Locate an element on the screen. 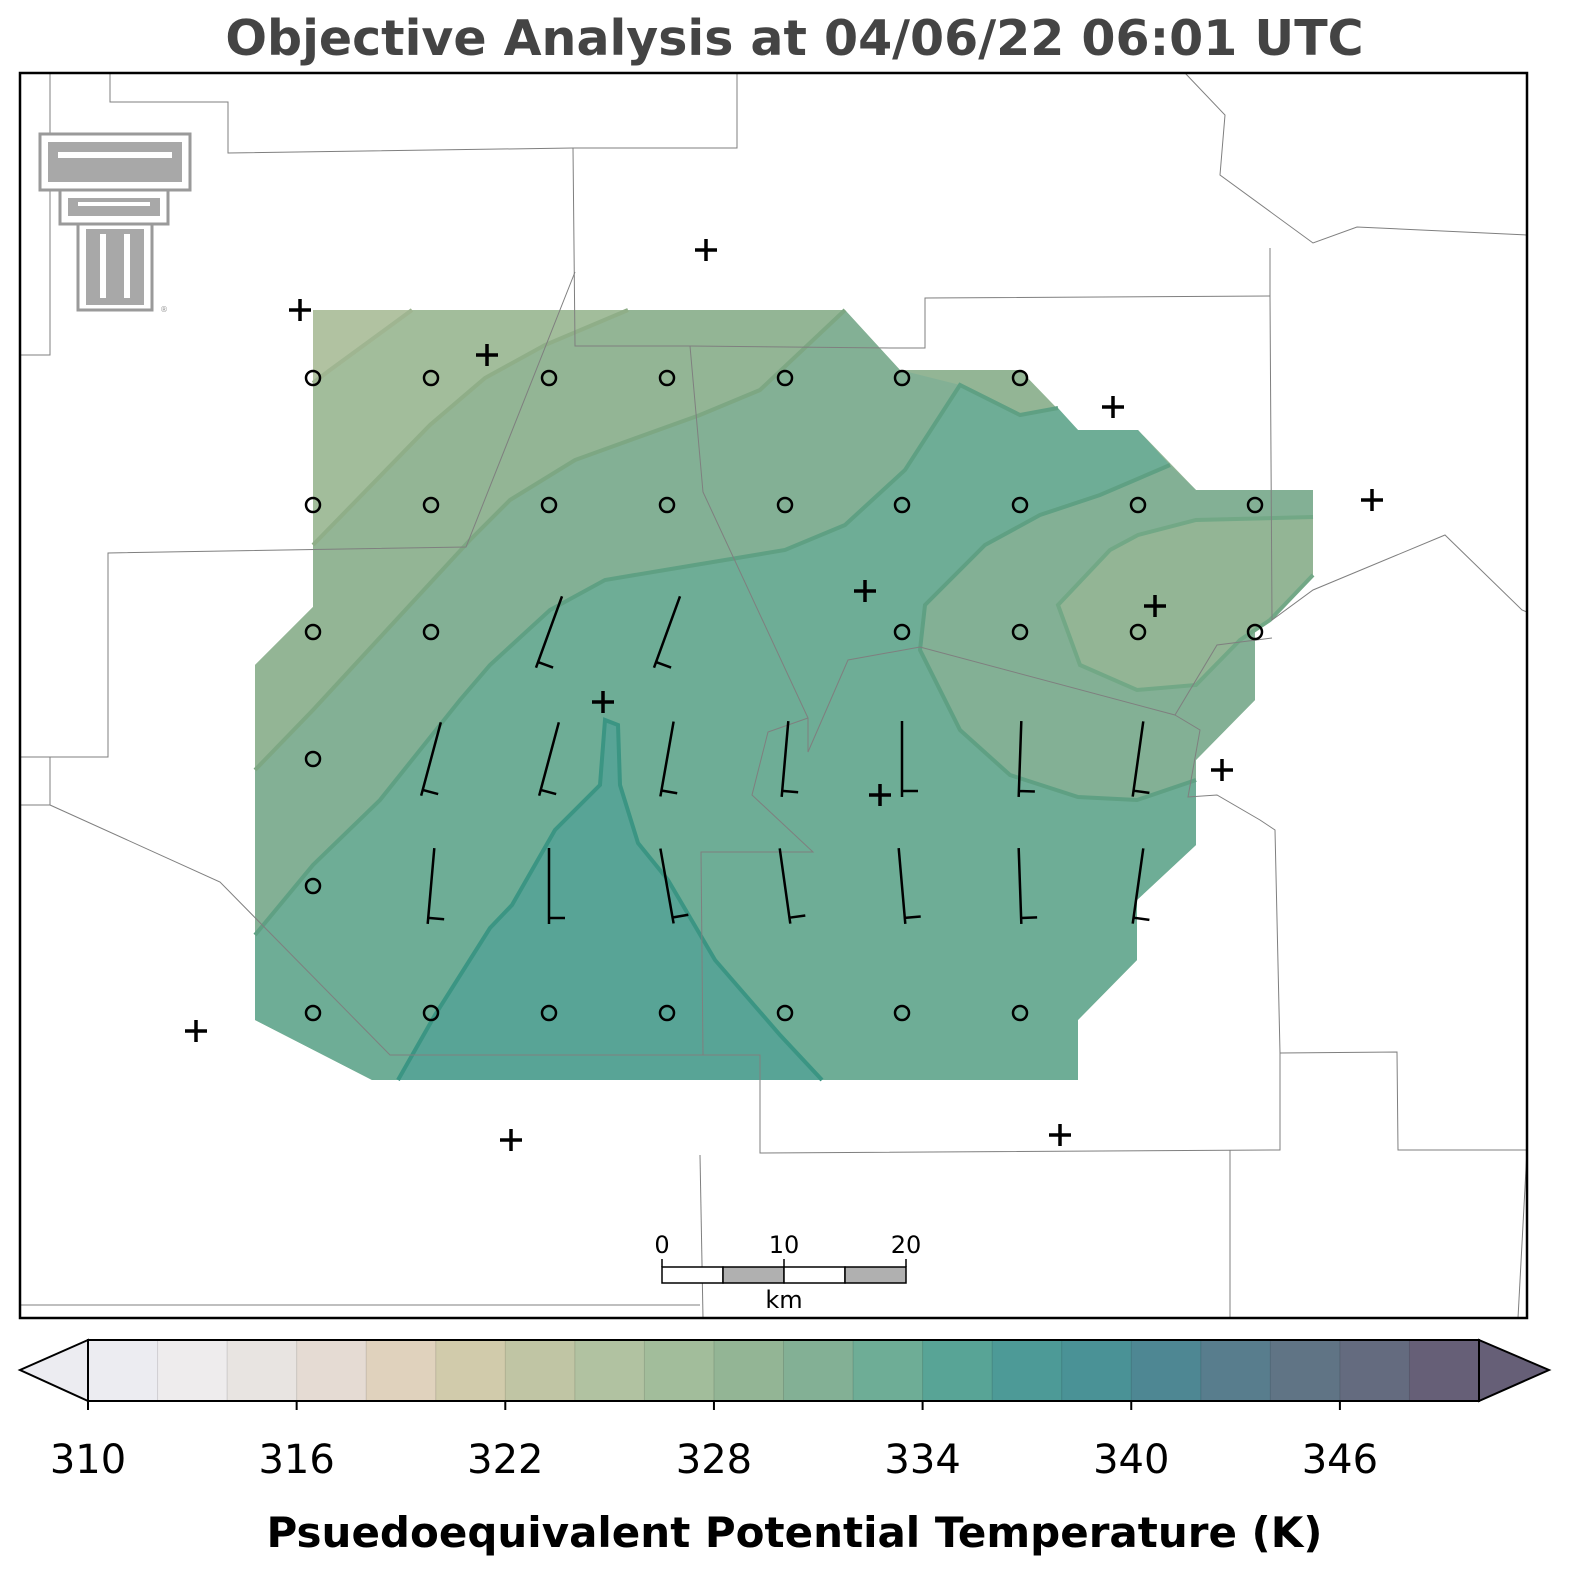 This screenshot has width=1589, height=1576. map-title: Objective Analysis at 04/06/22 06:01 UTC is located at coordinates (794, 38).